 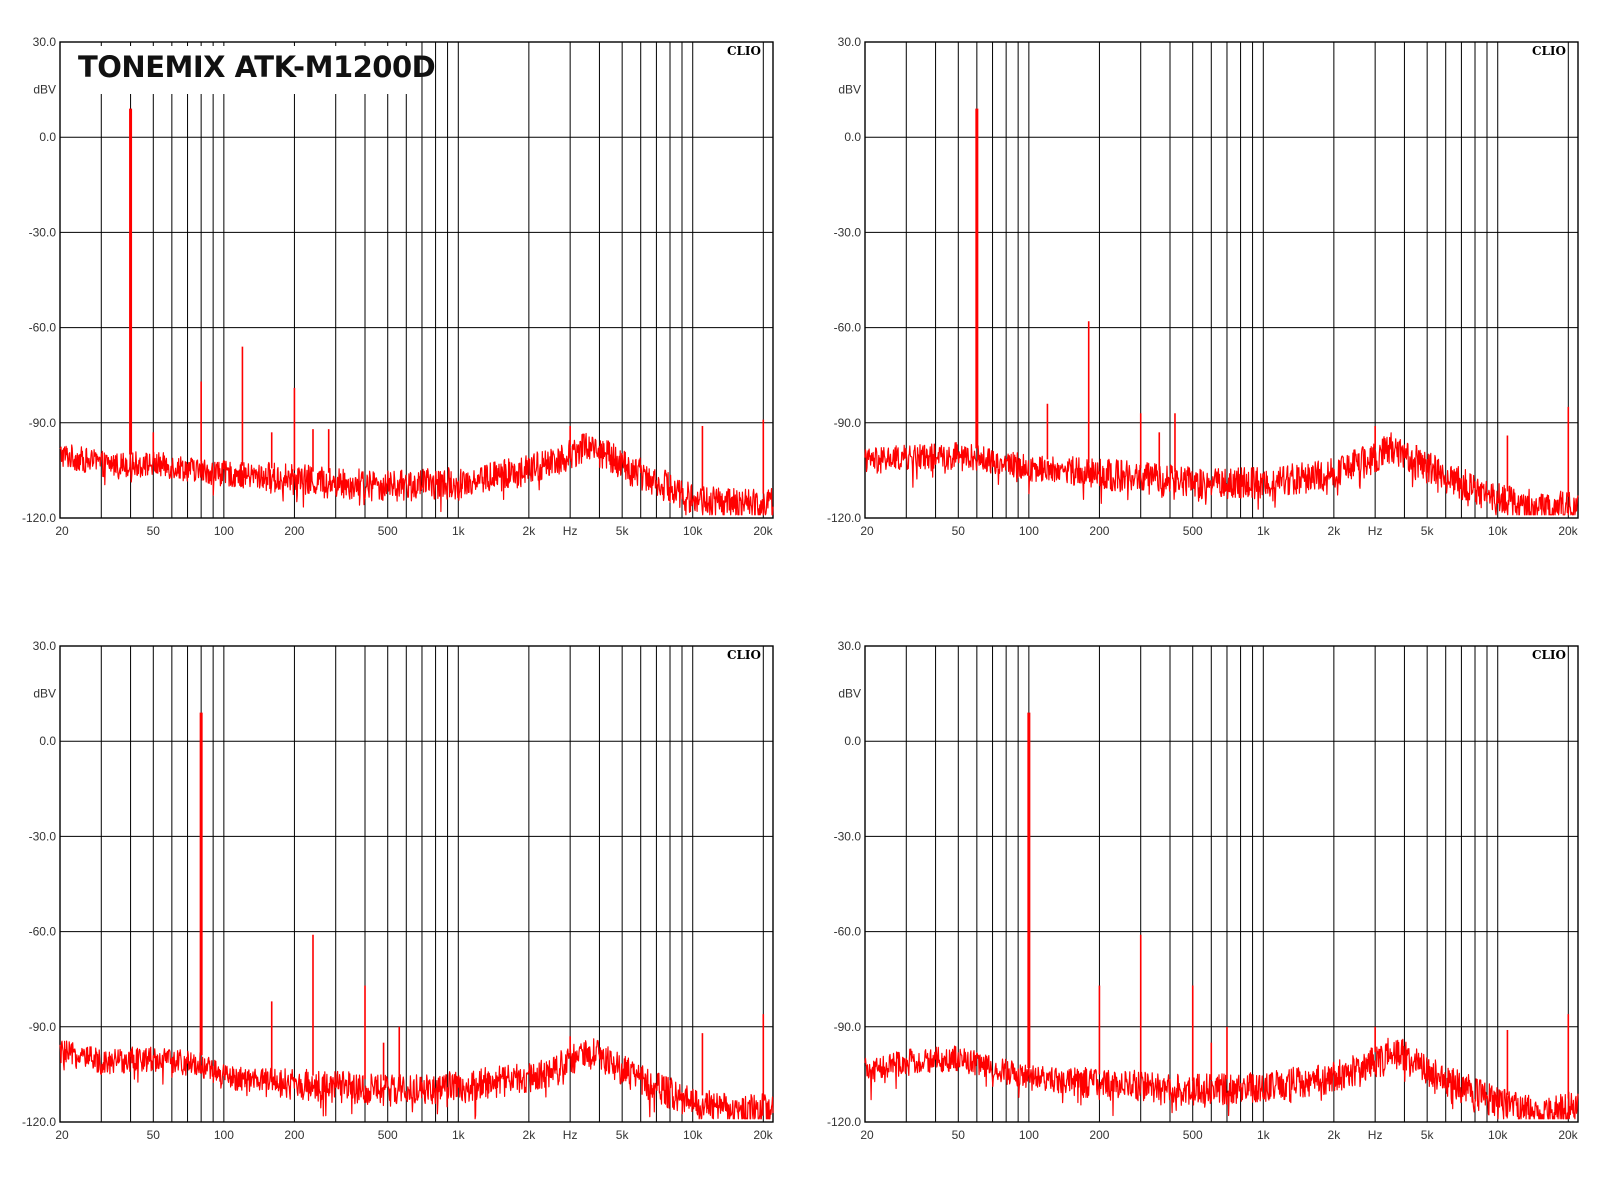 What do you see at coordinates (257, 67) in the screenshot?
I see `chart-title: TONEMIX ATK-M1200D` at bounding box center [257, 67].